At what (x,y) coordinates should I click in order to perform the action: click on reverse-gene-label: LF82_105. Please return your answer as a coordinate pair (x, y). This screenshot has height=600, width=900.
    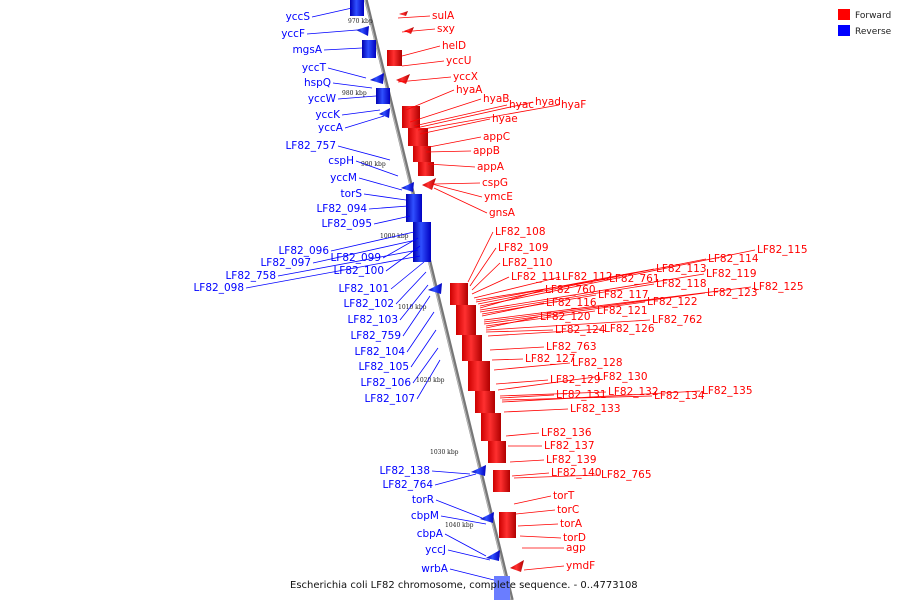
    Looking at the image, I should click on (383, 367).